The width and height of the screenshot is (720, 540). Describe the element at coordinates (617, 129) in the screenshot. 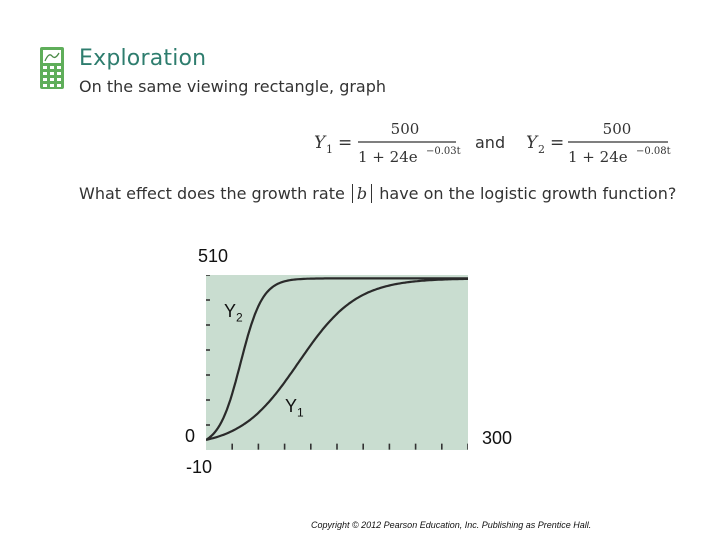

I see `y2-numerator: 500` at that location.